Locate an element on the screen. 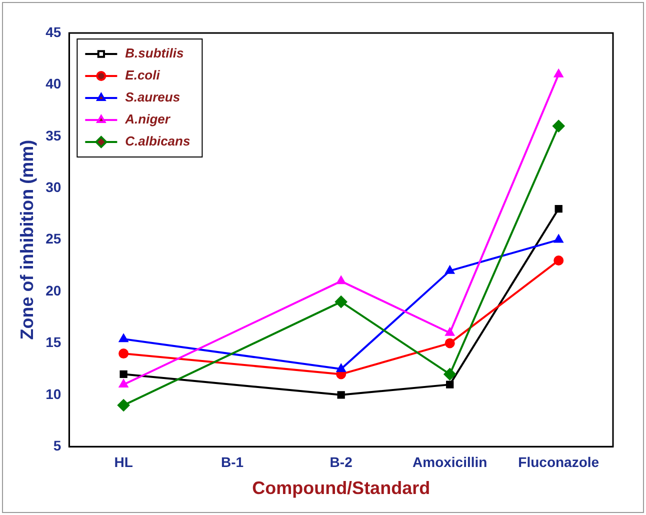 The image size is (646, 515). y-tick-label: 45 is located at coordinates (54, 32).